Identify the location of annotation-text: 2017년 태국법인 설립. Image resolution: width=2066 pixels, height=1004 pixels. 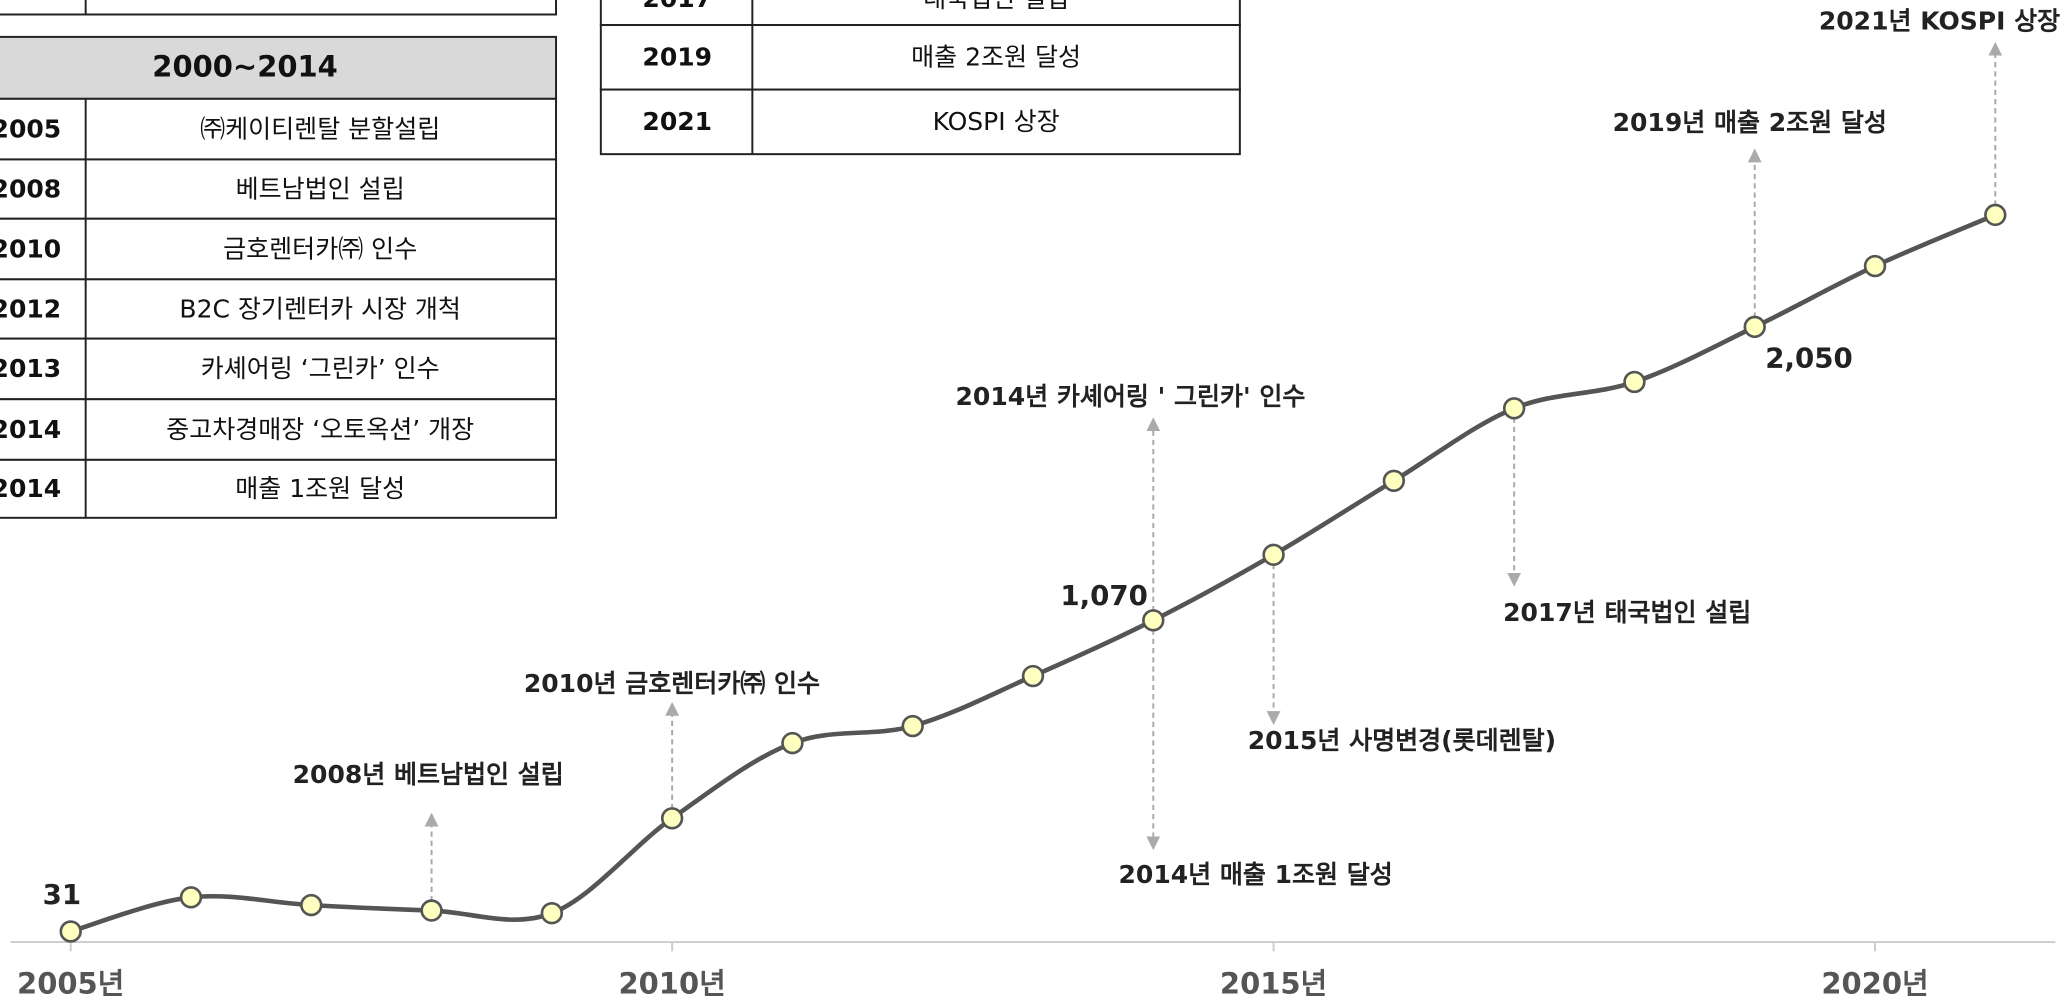
(1627, 612).